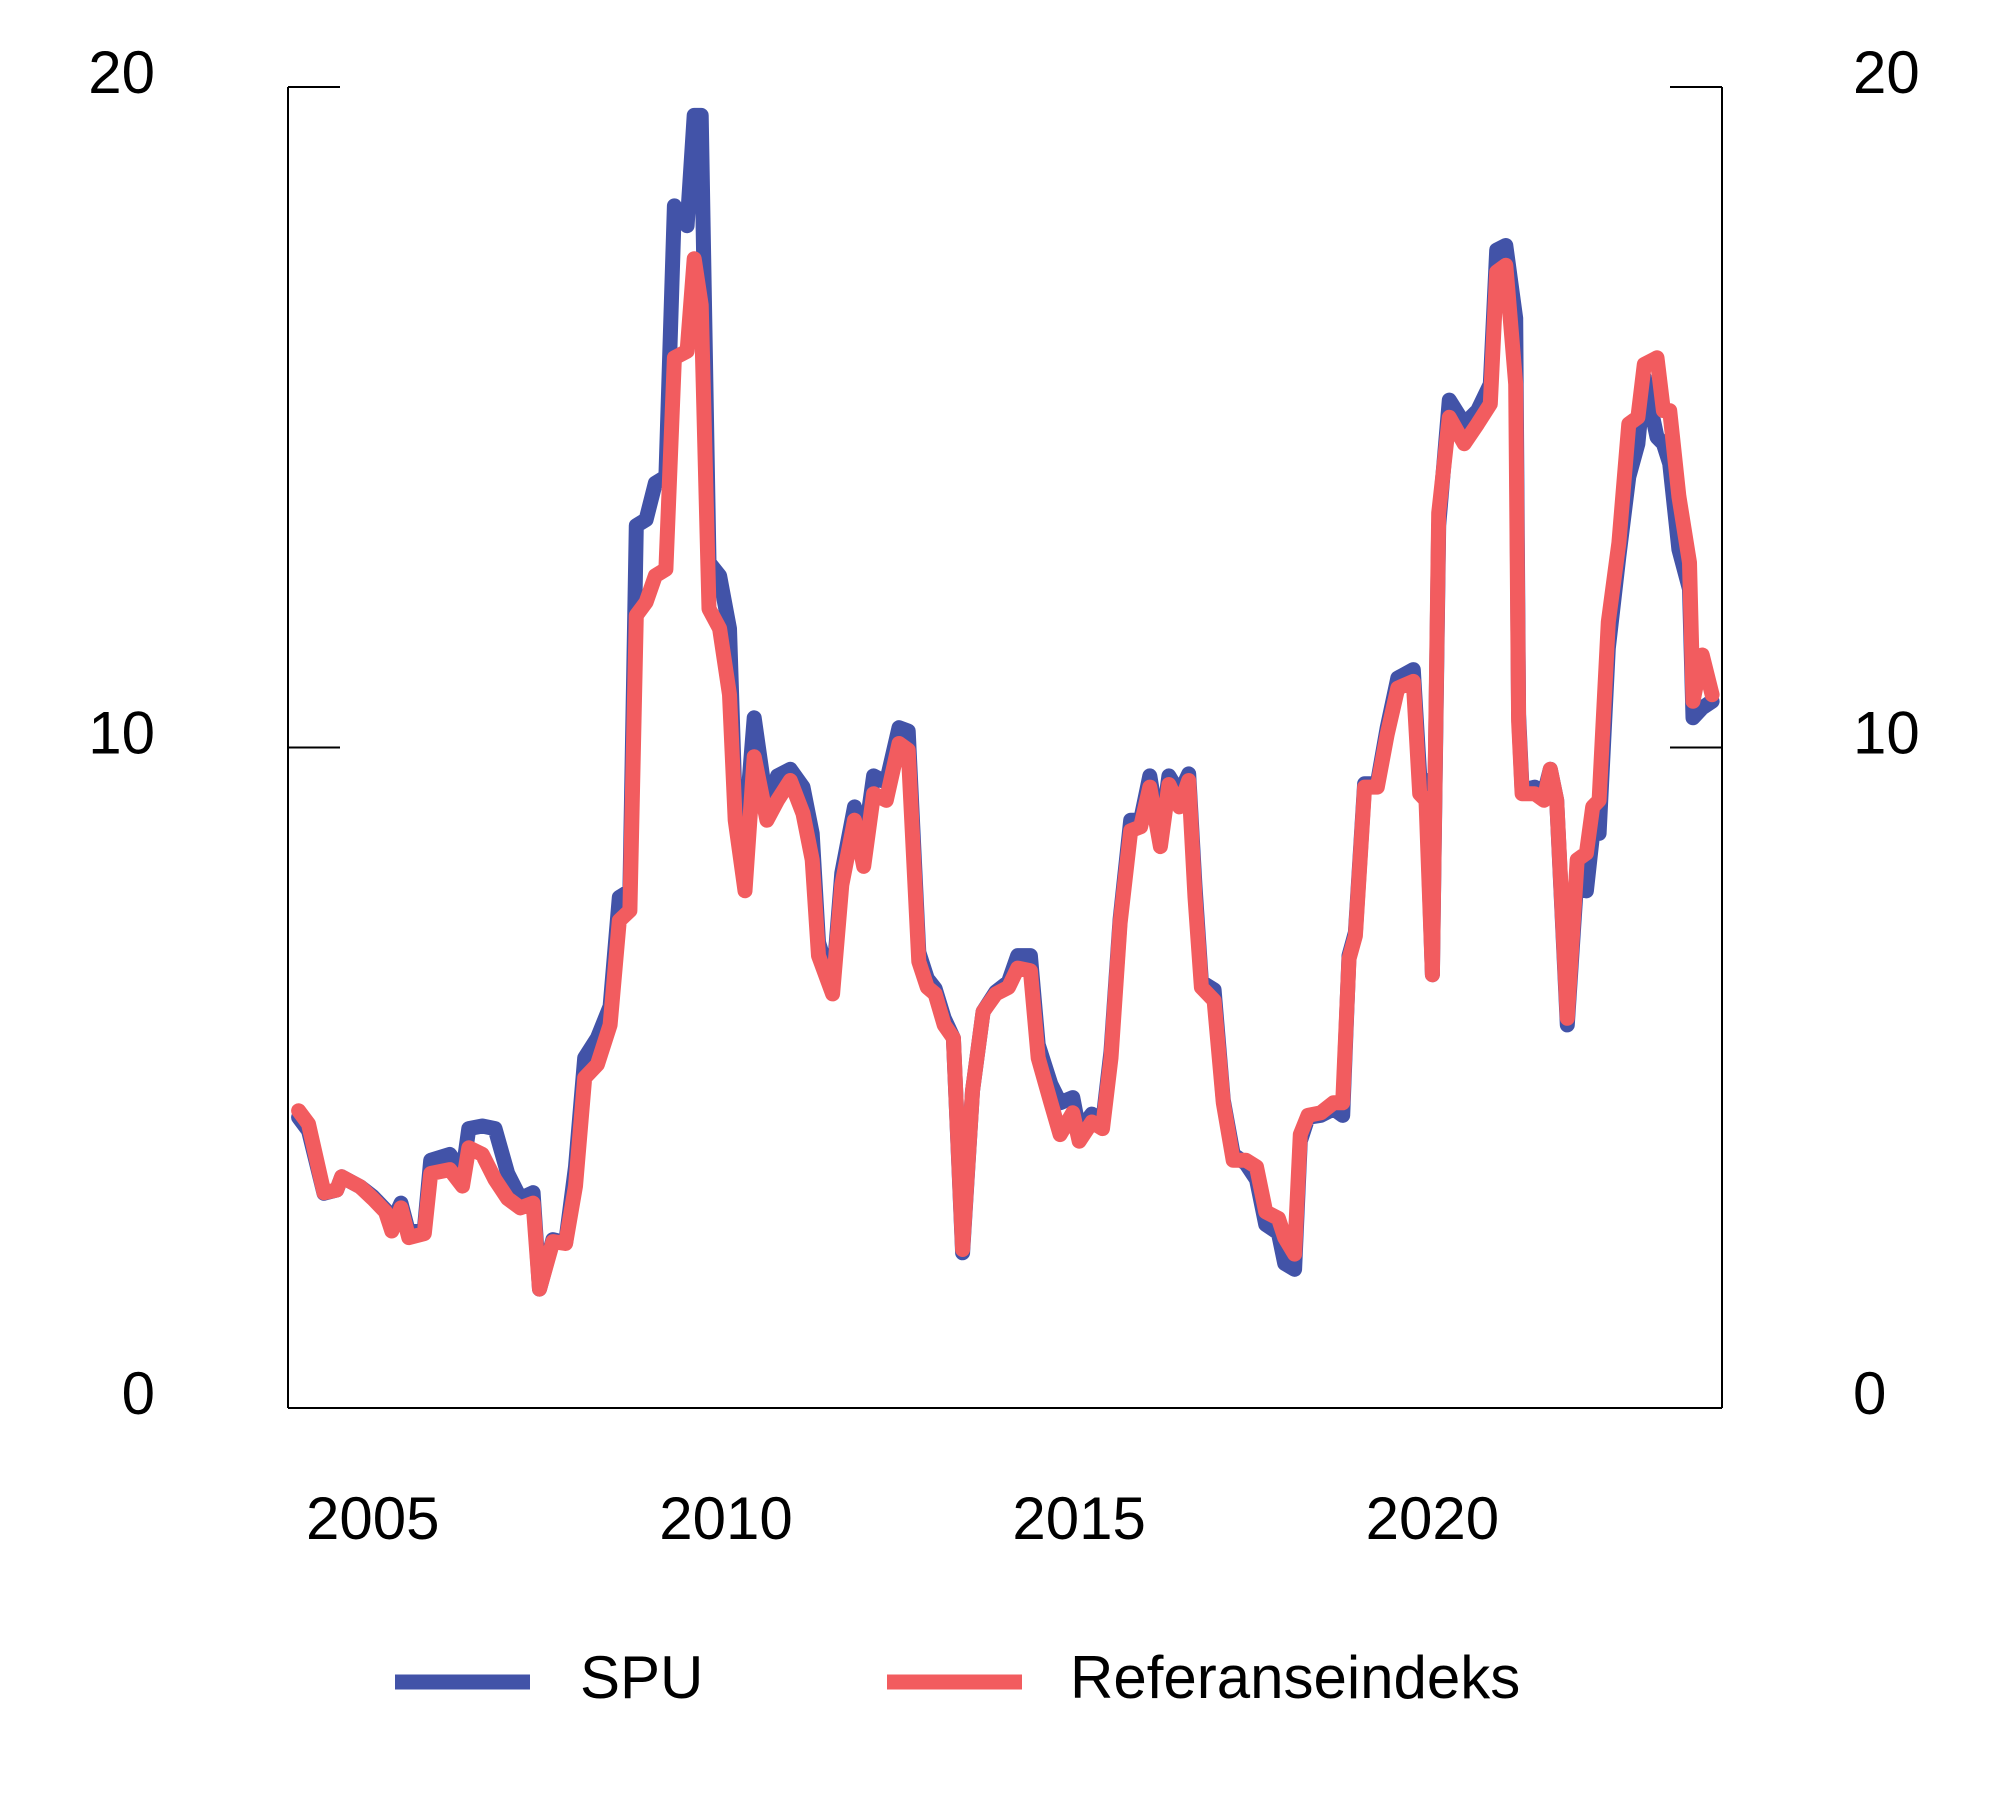  I want to click on x-tick-label: 2015, so click(1078, 1518).